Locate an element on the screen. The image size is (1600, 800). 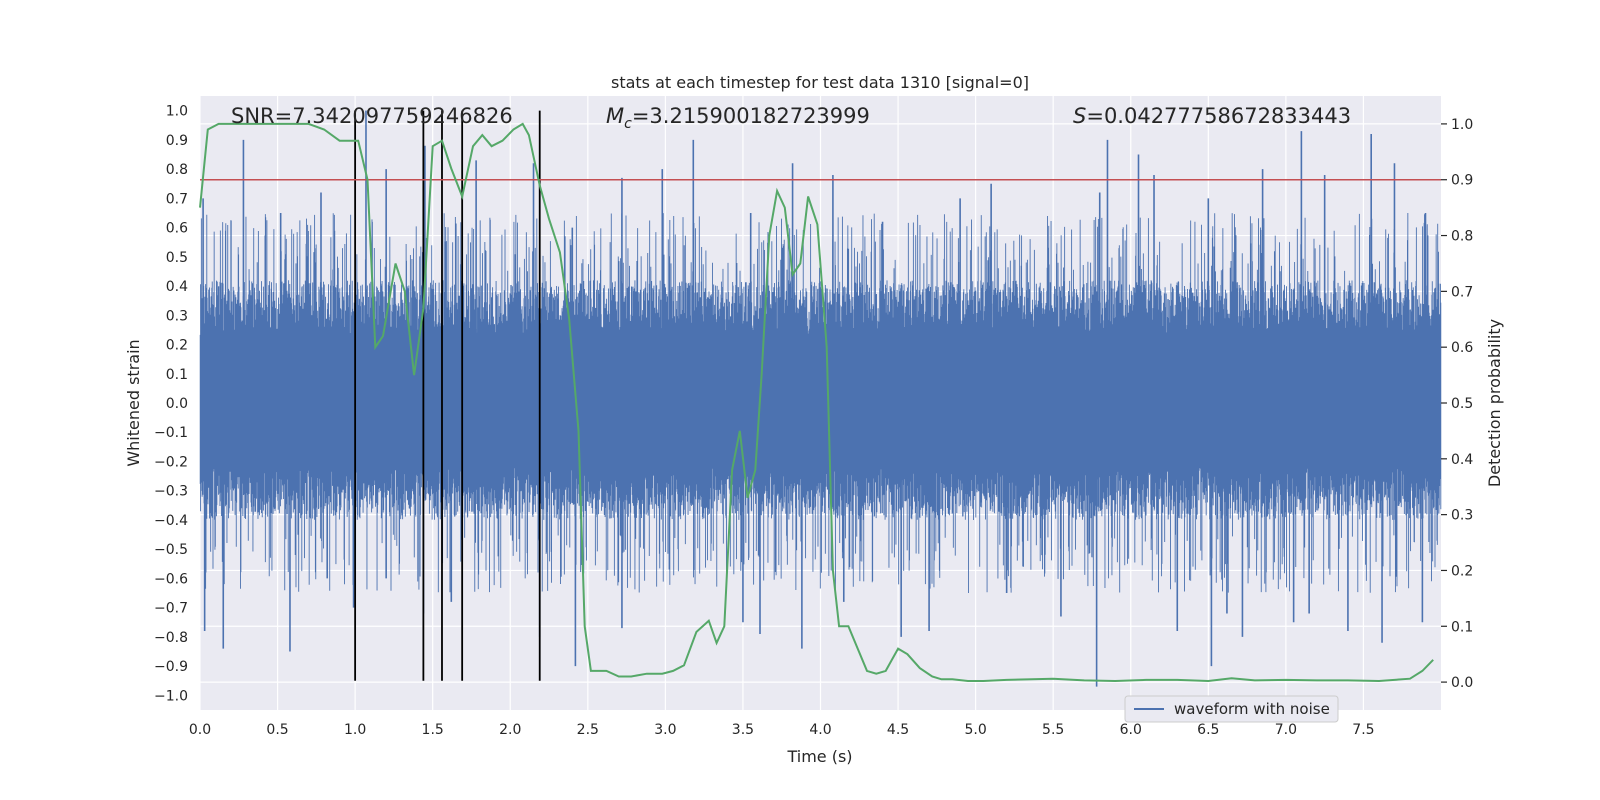
left-y-tick-label: −0.6 is located at coordinates (171, 579).